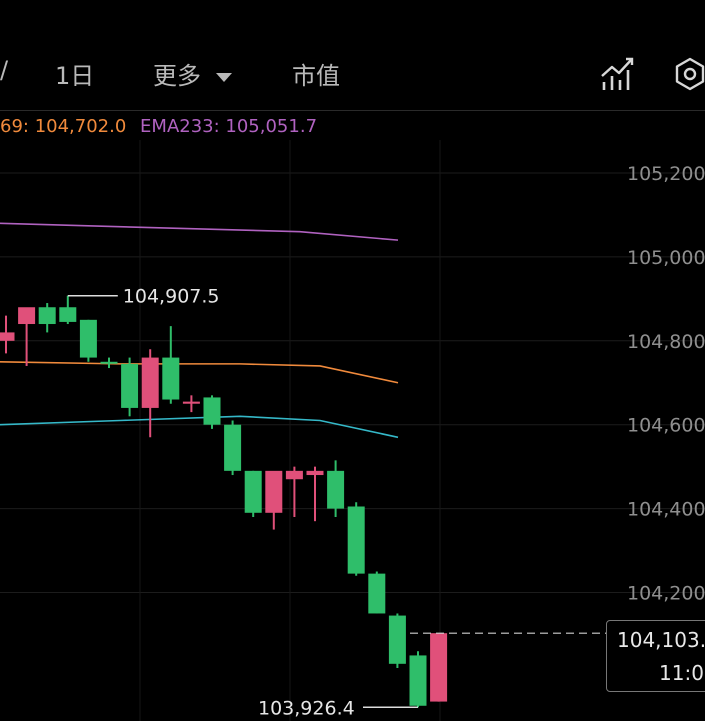  I want to click on tab-more-label: 更多, so click(177, 76).